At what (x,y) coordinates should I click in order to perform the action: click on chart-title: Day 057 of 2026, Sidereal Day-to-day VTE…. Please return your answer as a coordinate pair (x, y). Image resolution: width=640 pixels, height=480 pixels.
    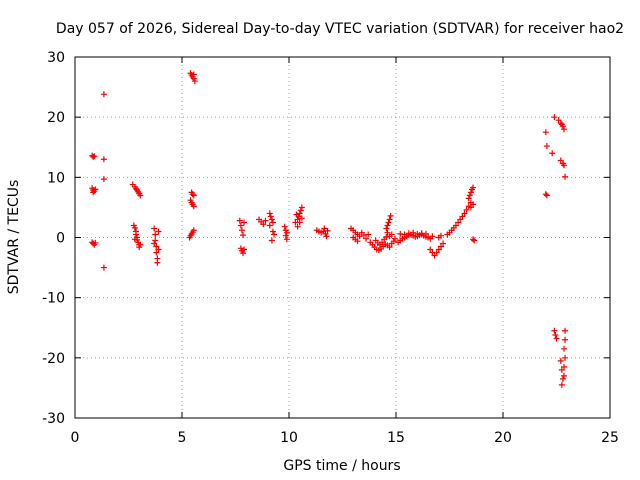
    Looking at the image, I should click on (340, 29).